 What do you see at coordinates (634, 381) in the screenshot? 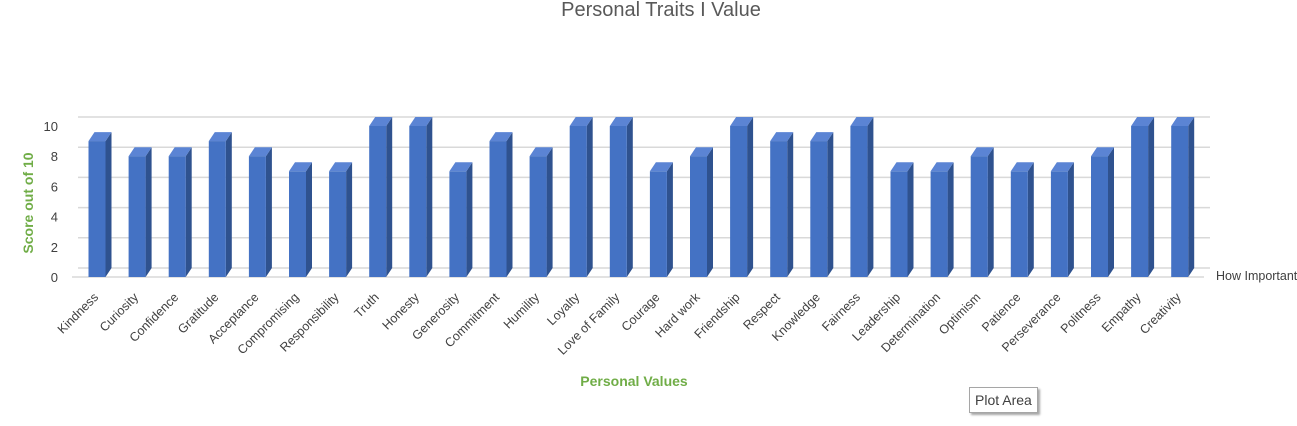
I see `x-axis-title: Personal Values` at bounding box center [634, 381].